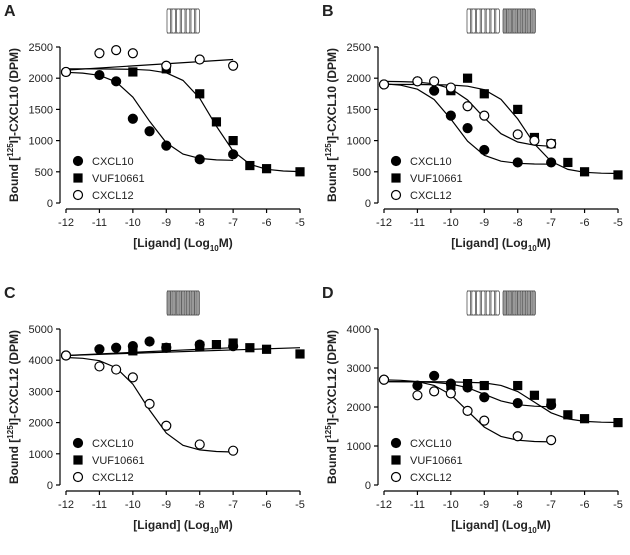 The image size is (630, 555). Describe the element at coordinates (359, 110) in the screenshot. I see `y-tick-label: 1500` at that location.